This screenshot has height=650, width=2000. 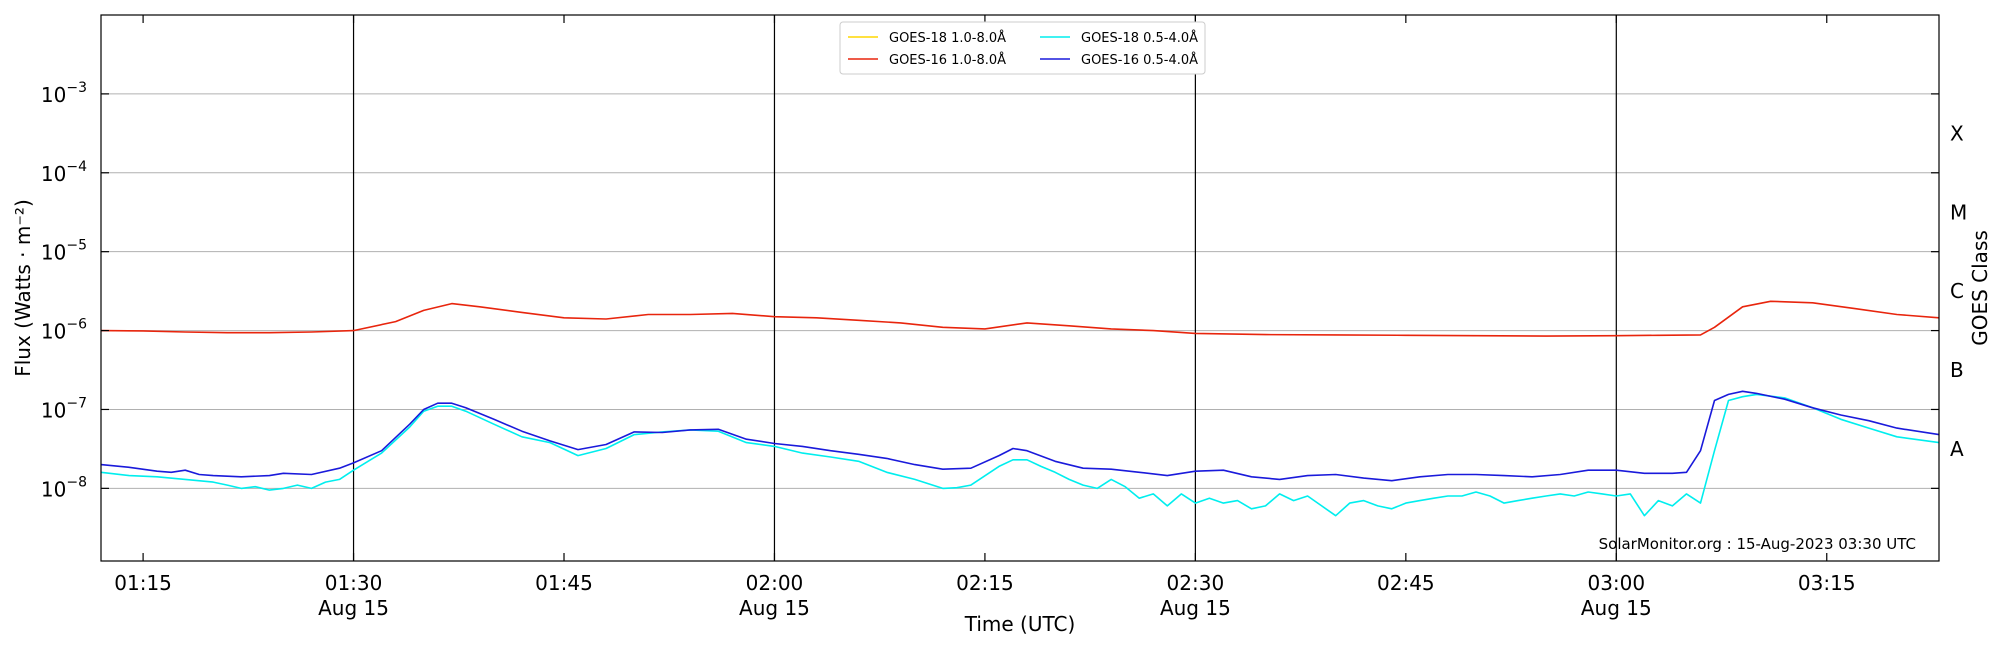 What do you see at coordinates (1980, 288) in the screenshot?
I see `goes-class-axis-title: GOES Class` at bounding box center [1980, 288].